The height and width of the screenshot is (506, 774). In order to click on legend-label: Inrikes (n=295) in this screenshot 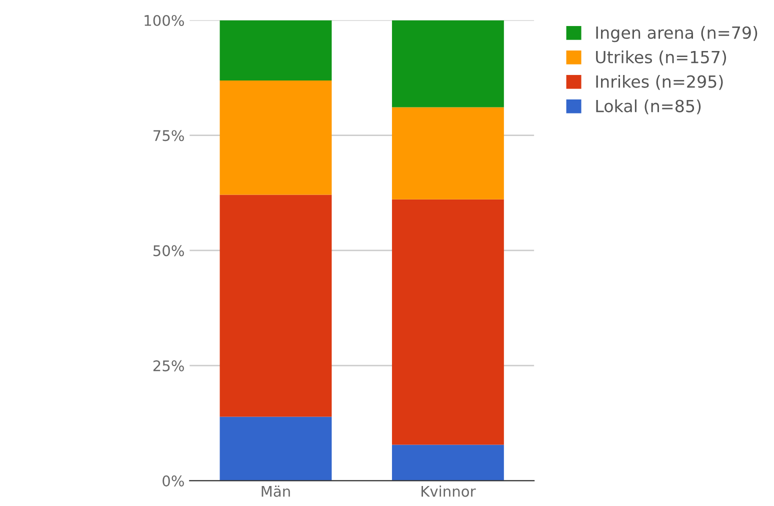, I will do `click(659, 82)`.